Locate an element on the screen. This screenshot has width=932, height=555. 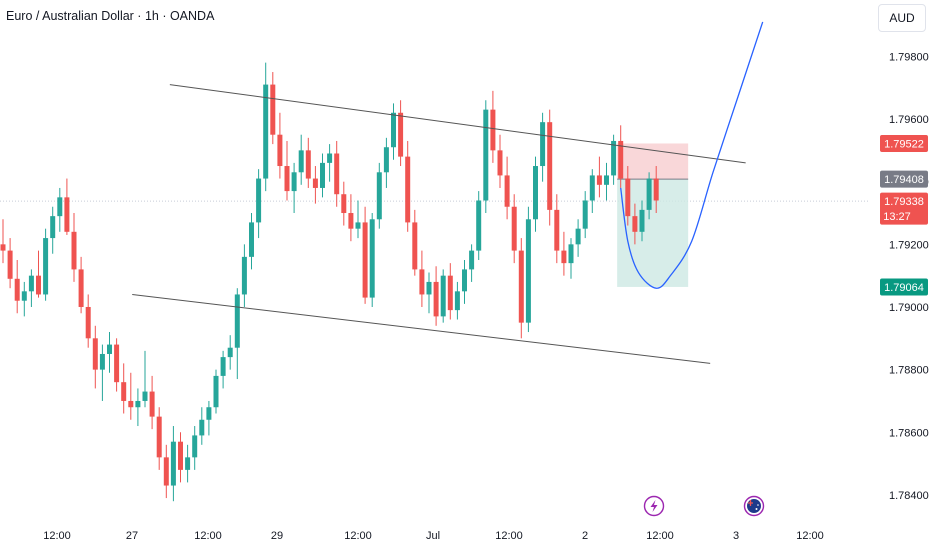
price-tag-label: 1.79408 is located at coordinates (904, 180).